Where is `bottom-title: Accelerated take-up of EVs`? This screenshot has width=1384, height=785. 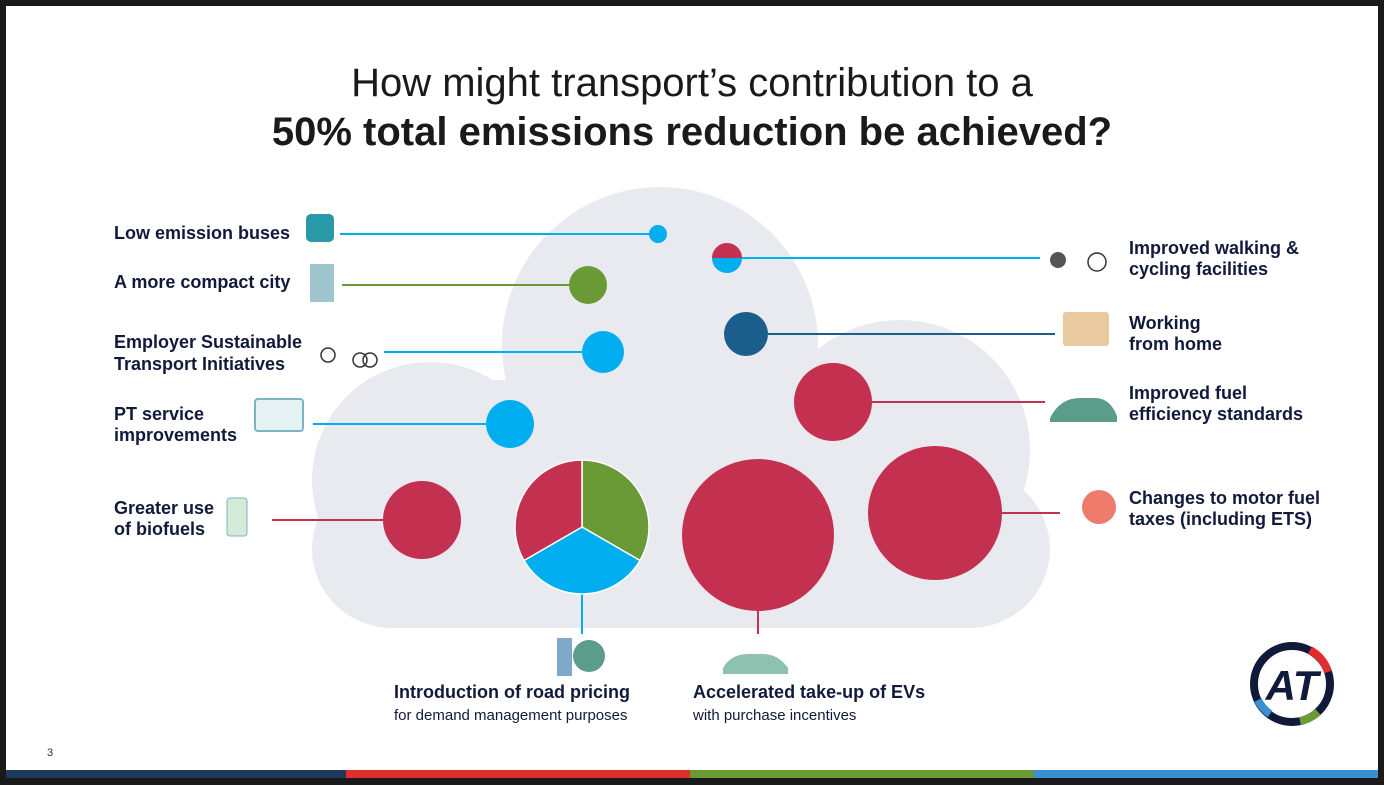
bottom-title: Accelerated take-up of EVs is located at coordinates (809, 692).